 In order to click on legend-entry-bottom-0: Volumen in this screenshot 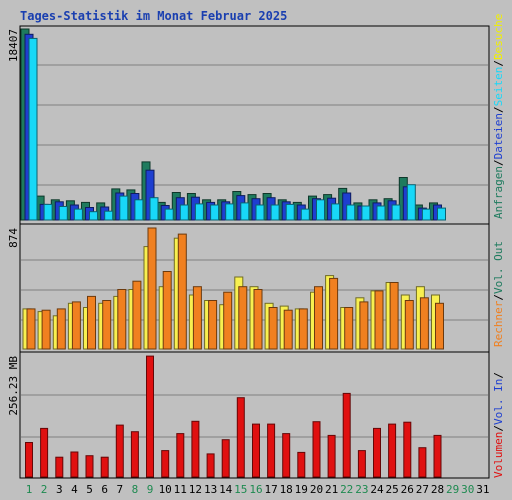, I will do `click(498, 455)`.